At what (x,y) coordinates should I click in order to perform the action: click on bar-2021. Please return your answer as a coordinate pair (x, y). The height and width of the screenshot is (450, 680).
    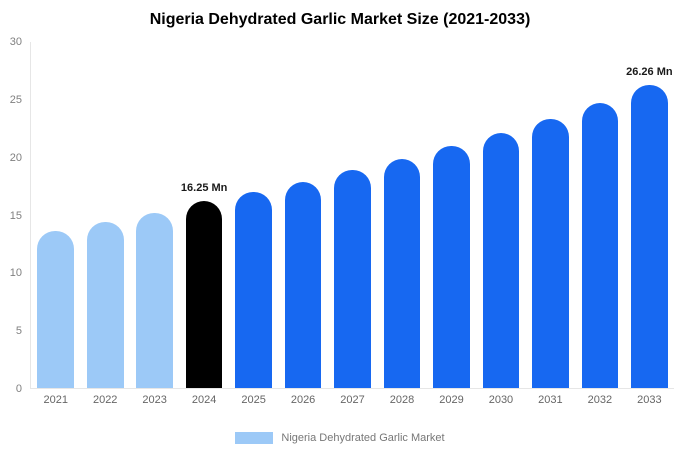
    Looking at the image, I should click on (56, 309).